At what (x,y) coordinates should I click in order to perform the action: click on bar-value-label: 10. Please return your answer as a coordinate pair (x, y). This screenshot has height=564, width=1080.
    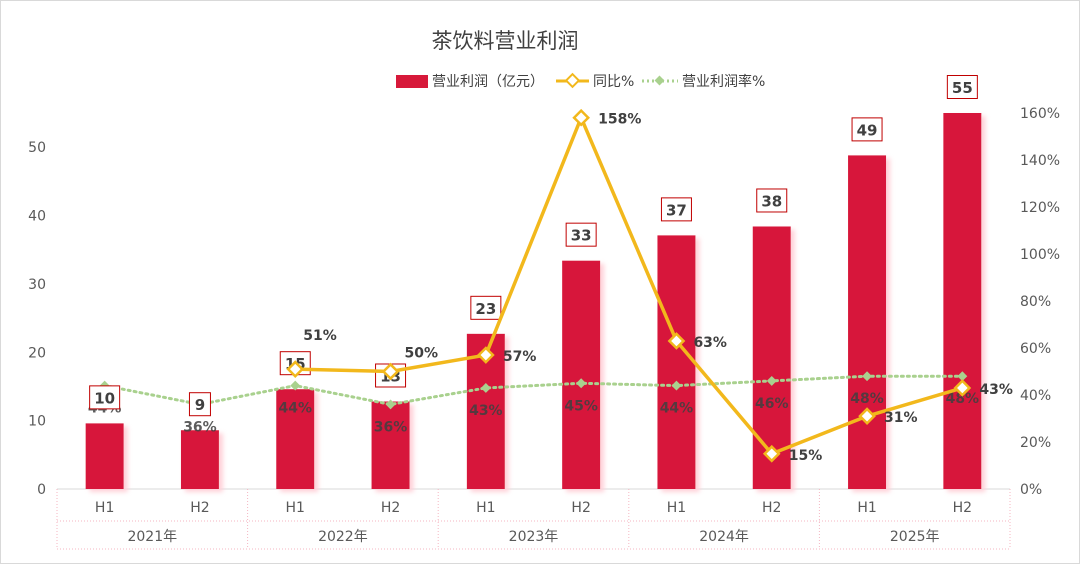
    Looking at the image, I should click on (104, 398).